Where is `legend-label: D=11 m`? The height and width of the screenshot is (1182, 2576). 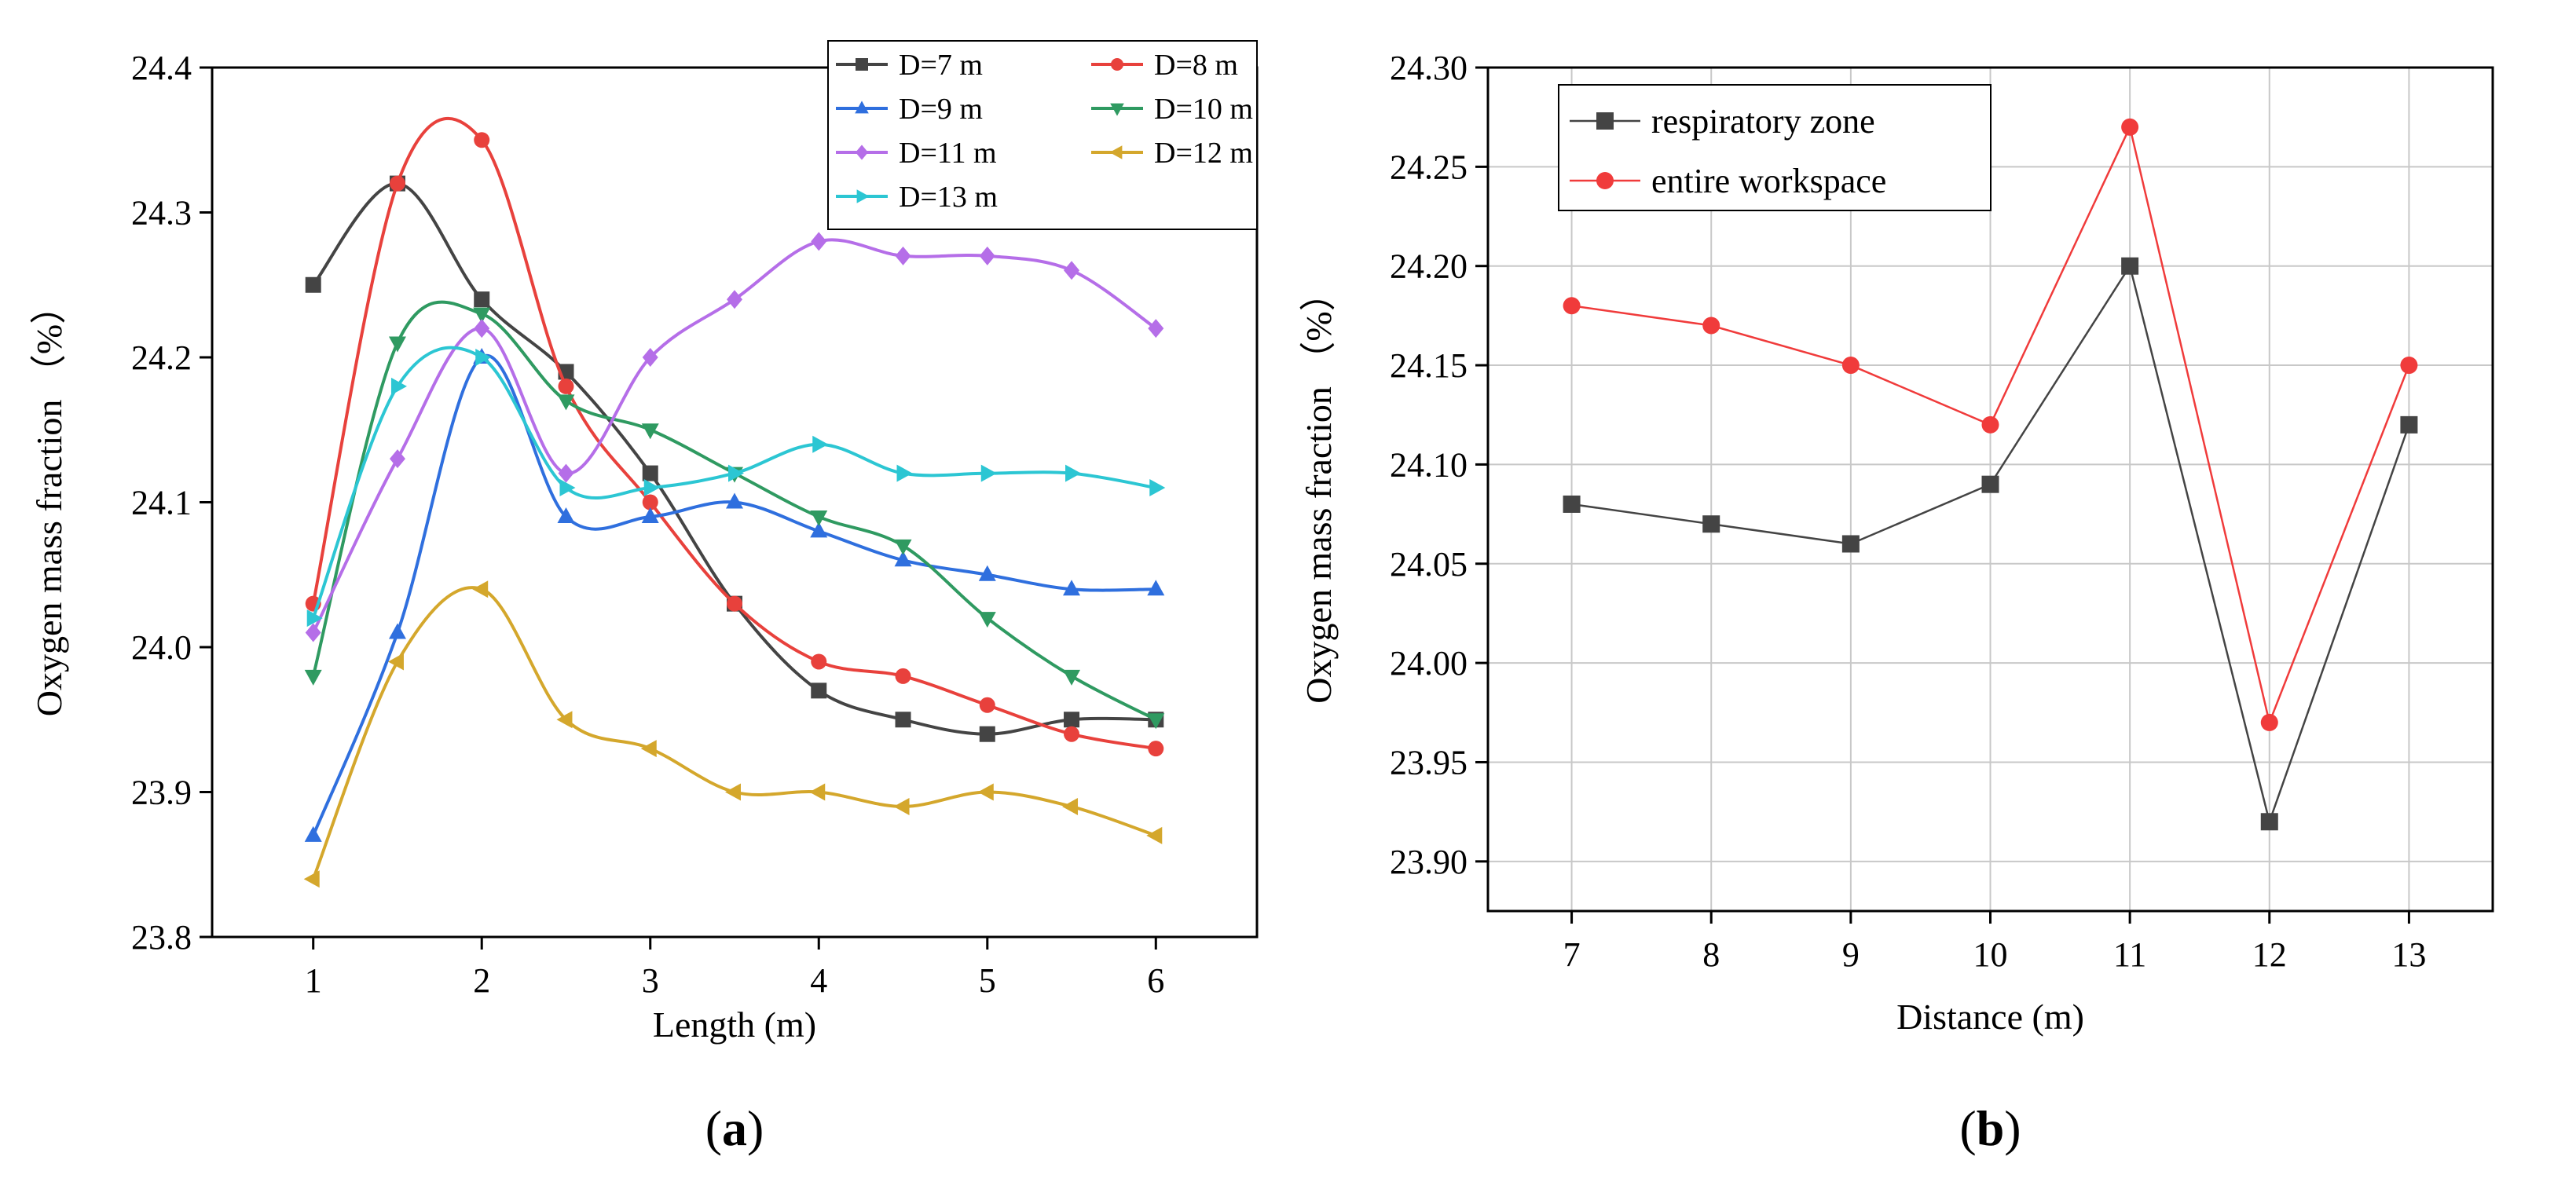 legend-label: D=11 m is located at coordinates (948, 153).